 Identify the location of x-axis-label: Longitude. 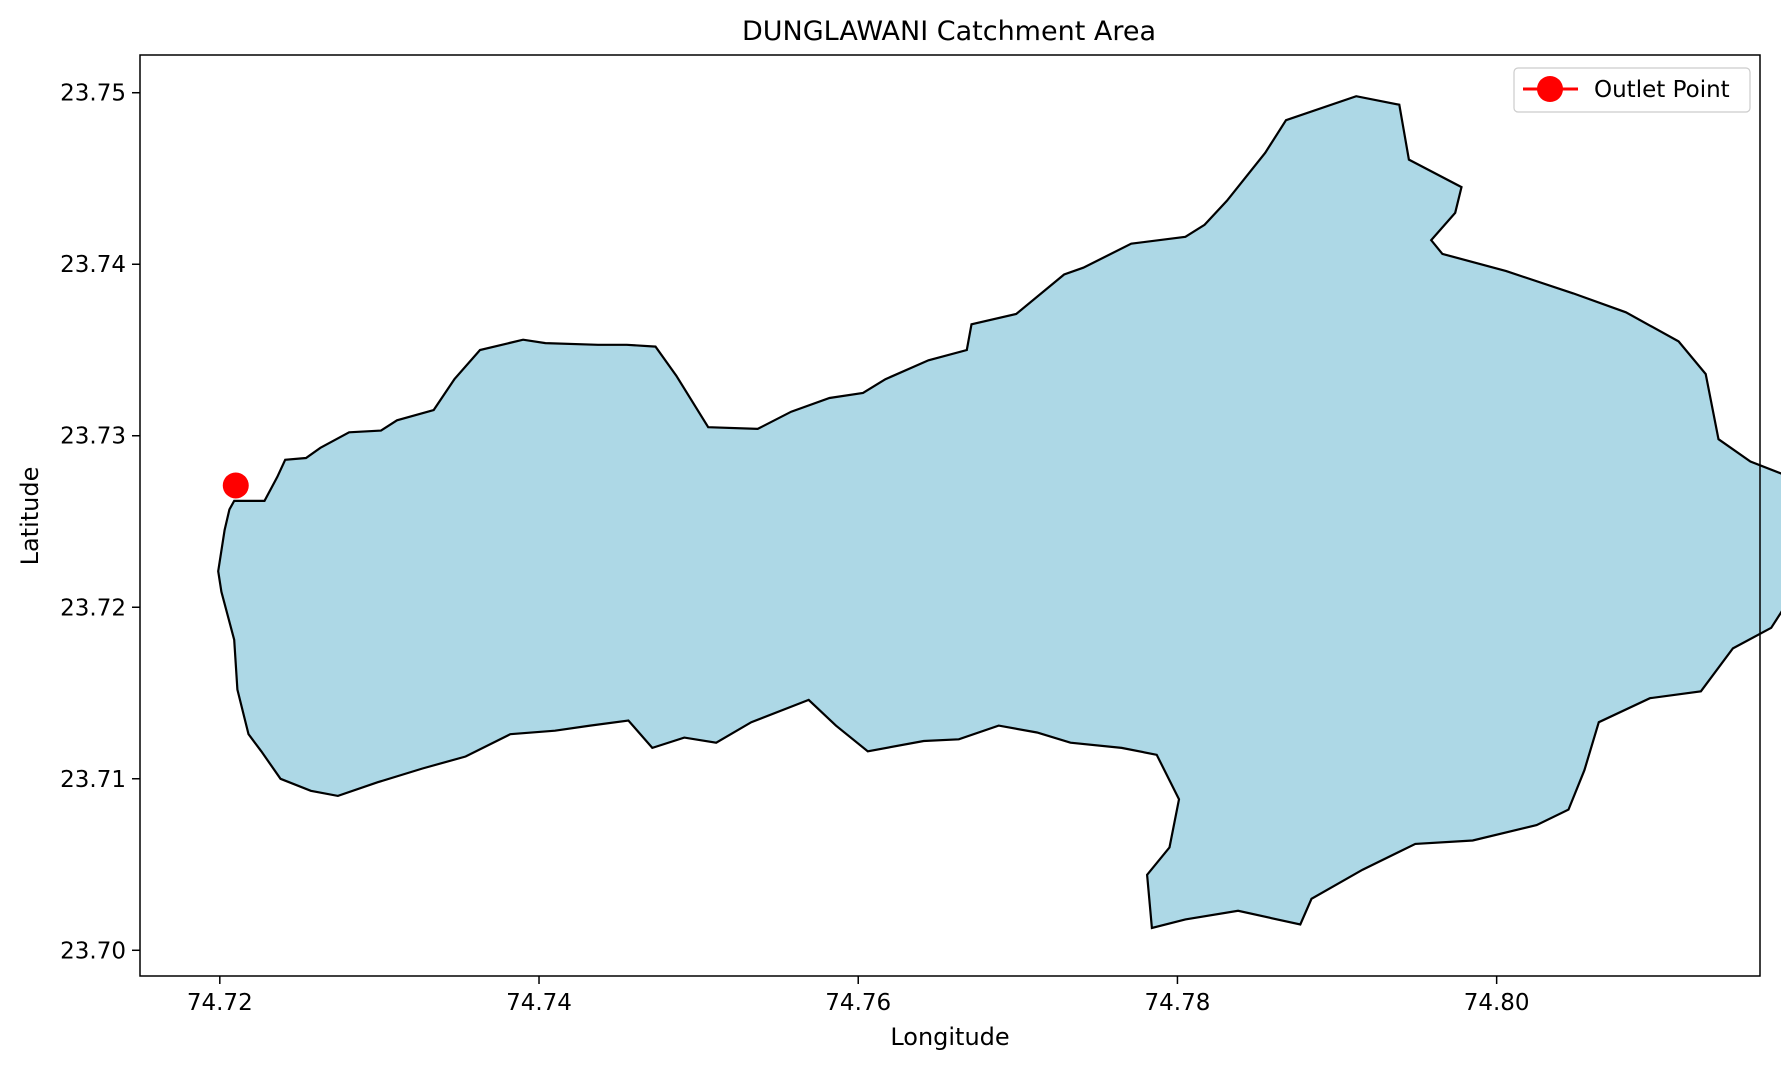
(949, 1037).